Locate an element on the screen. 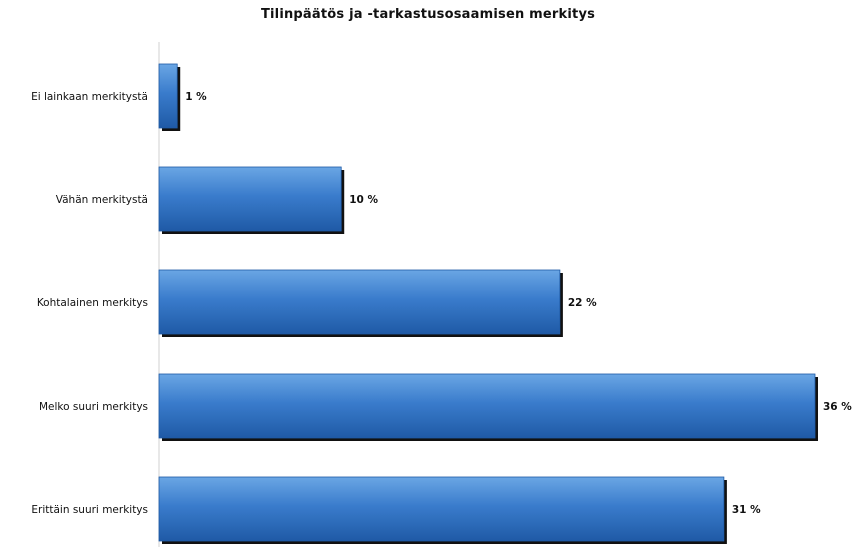 Image resolution: width=856 pixels, height=547 pixels. value-label: 1 % is located at coordinates (196, 97).